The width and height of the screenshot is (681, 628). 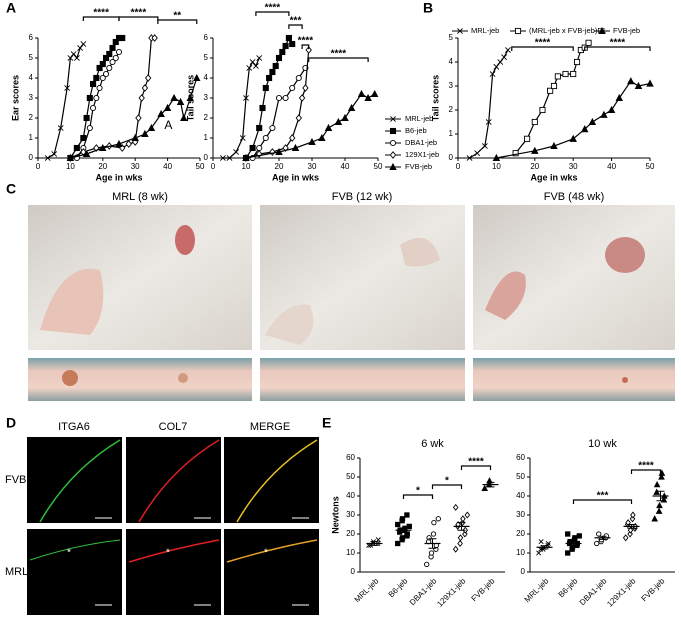 What do you see at coordinates (520, 457) in the screenshot?
I see `y-tick-label: 60` at bounding box center [520, 457].